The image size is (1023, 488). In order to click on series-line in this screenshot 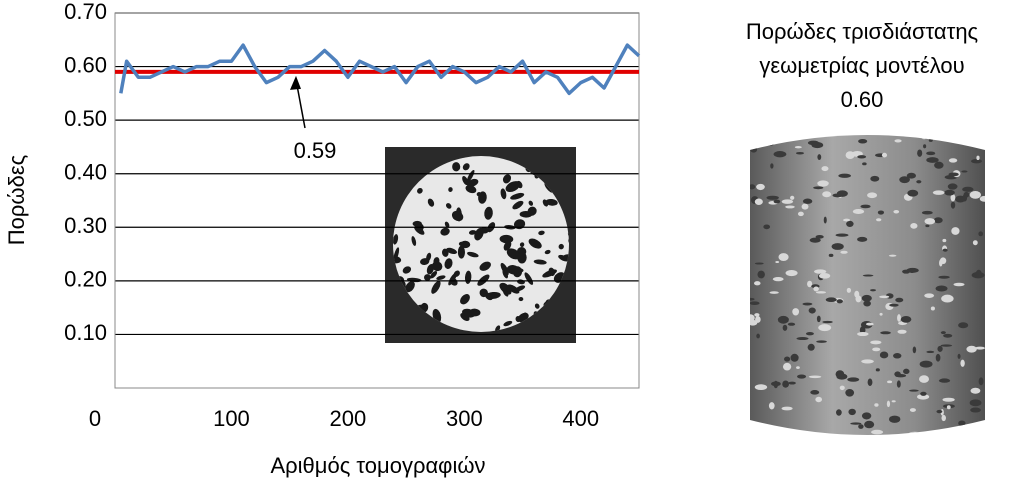, I will do `click(380, 69)`.